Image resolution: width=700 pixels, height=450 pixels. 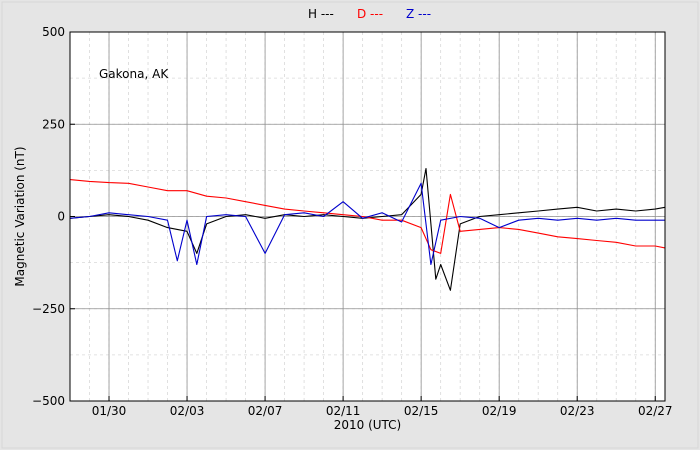 What do you see at coordinates (134, 74) in the screenshot?
I see `station-annotation: Gakona, AK` at bounding box center [134, 74].